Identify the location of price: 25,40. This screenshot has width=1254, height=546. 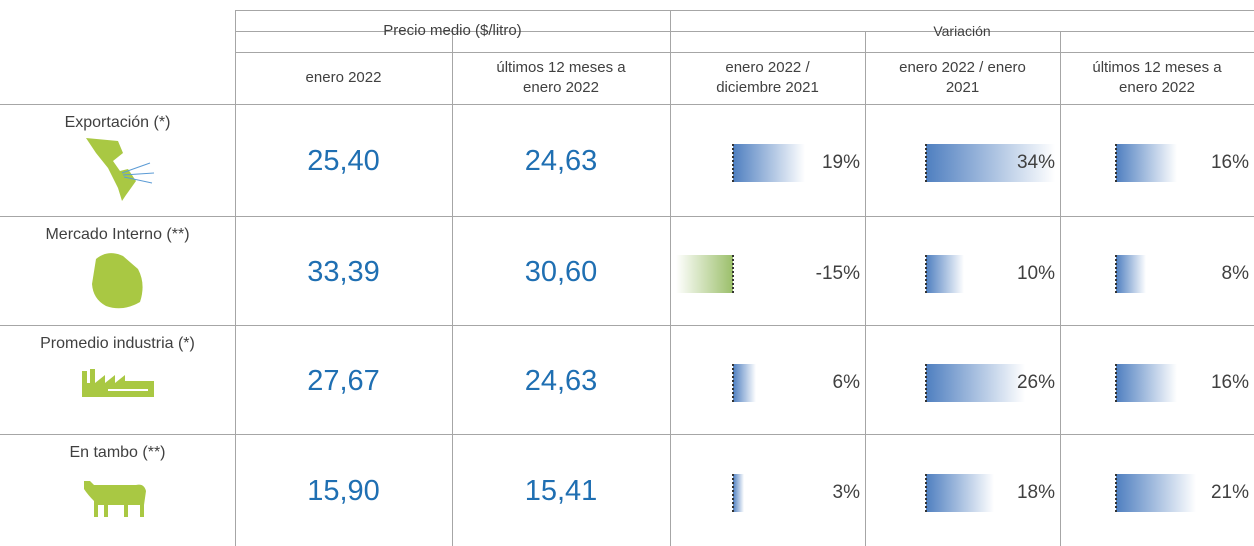
(343, 161).